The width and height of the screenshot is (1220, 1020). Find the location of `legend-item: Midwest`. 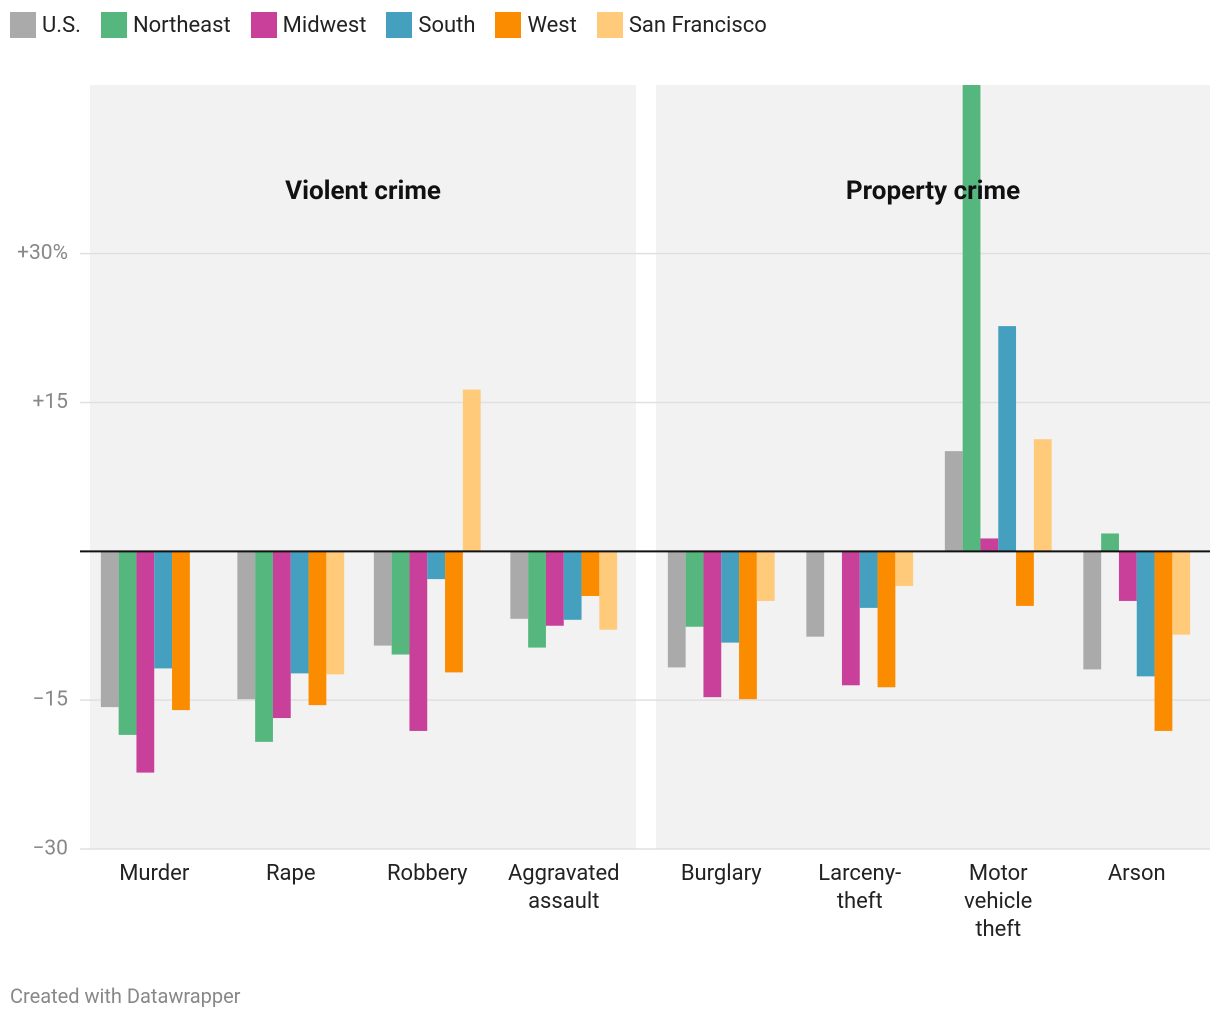

legend-item: Midwest is located at coordinates (308, 25).